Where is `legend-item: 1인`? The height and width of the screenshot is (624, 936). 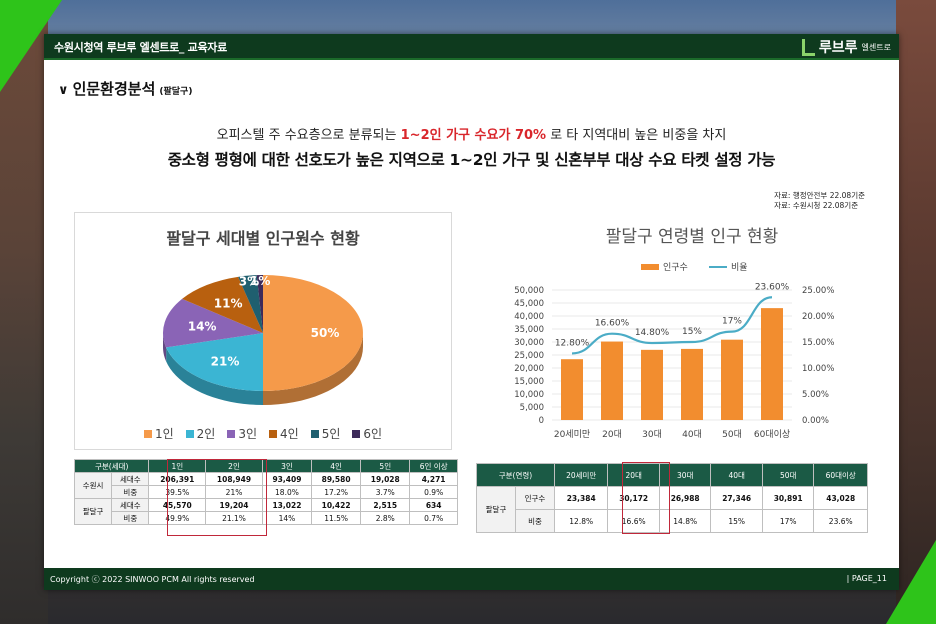
legend-item: 1인 is located at coordinates (158, 433).